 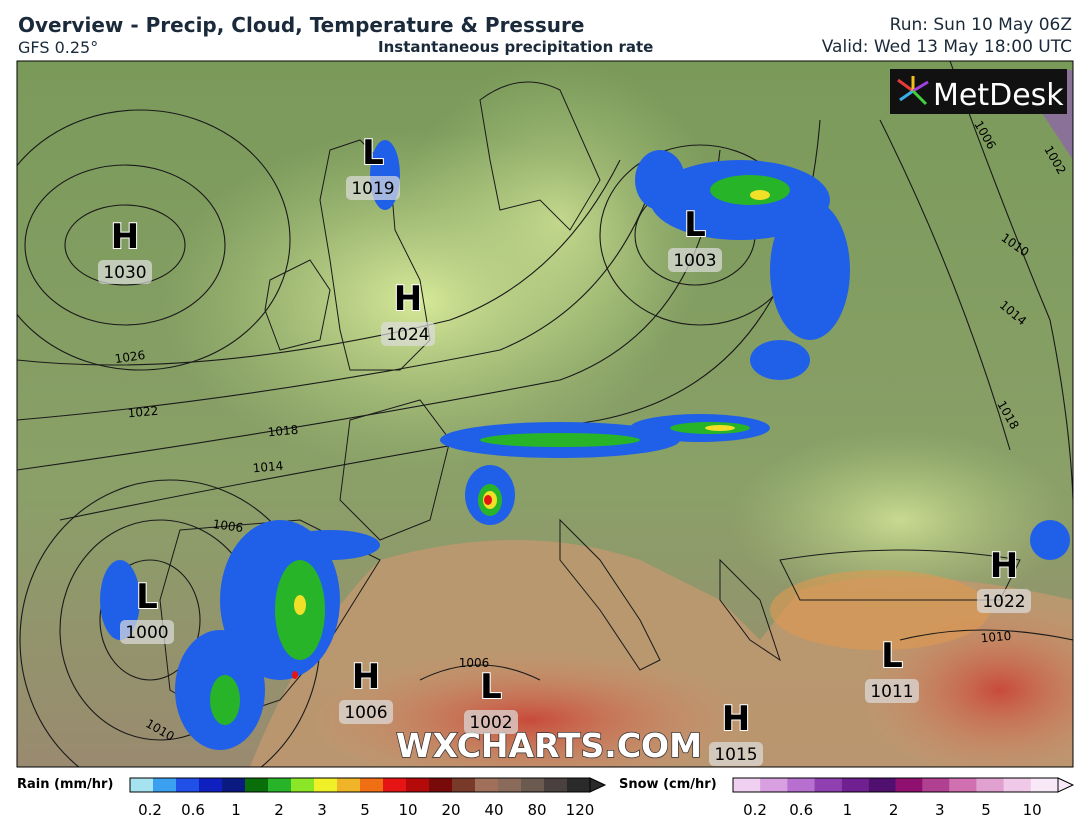 I want to click on snow-legend-tick: 3, so click(x=940, y=810).